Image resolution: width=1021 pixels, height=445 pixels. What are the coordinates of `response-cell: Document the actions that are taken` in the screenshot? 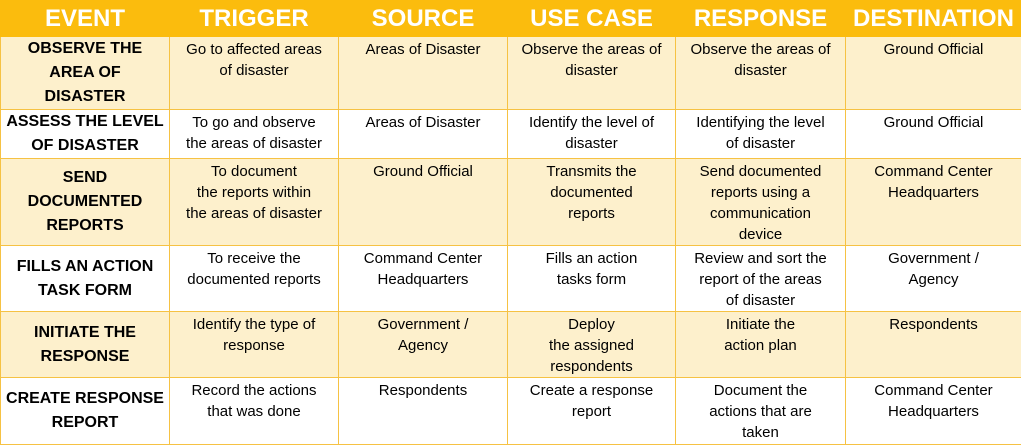 It's located at (761, 411).